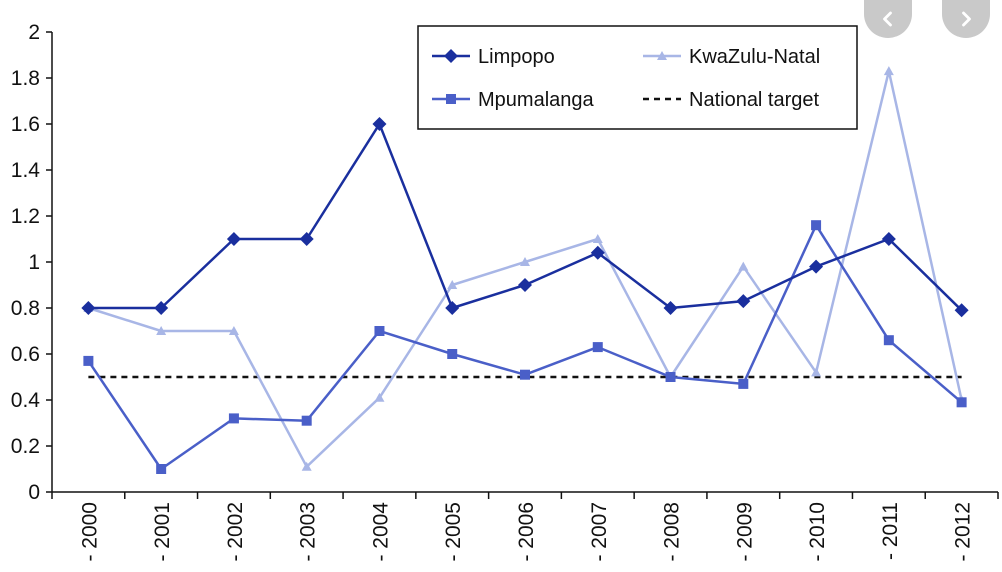  What do you see at coordinates (25, 354) in the screenshot?
I see `y-tick-label: 0.6` at bounding box center [25, 354].